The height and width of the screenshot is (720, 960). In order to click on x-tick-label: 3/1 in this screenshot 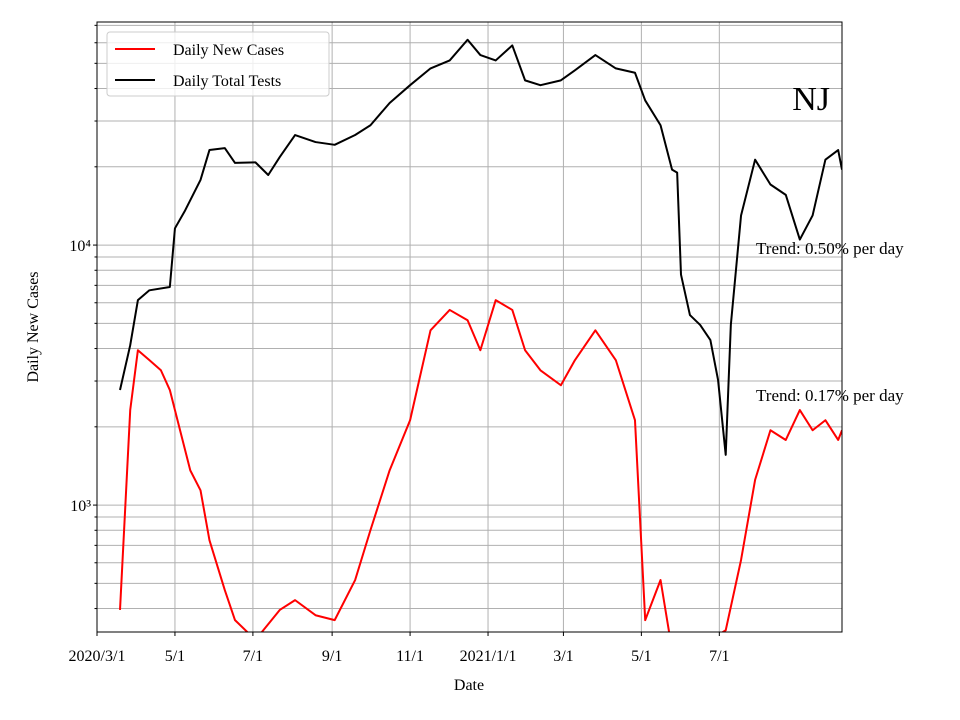, I will do `click(563, 656)`.